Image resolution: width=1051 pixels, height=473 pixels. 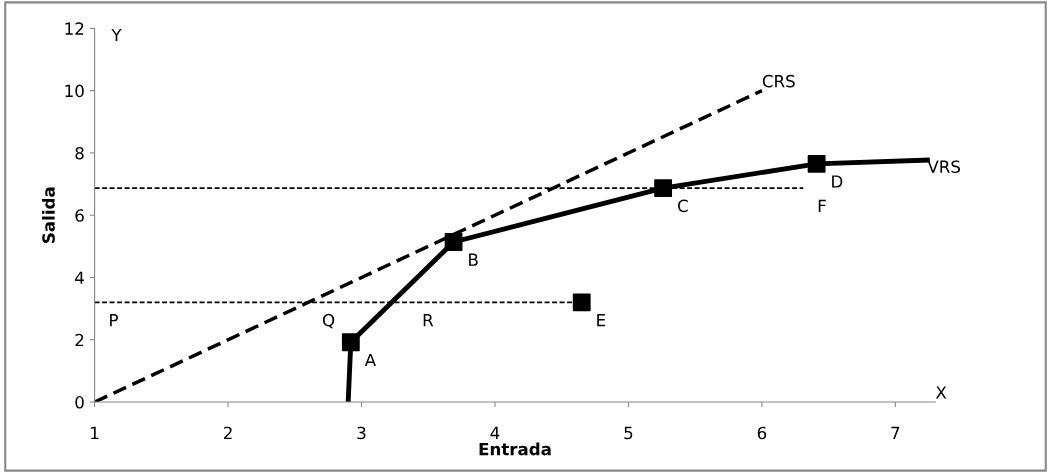 I want to click on y-tick-label: 12, so click(x=74, y=28).